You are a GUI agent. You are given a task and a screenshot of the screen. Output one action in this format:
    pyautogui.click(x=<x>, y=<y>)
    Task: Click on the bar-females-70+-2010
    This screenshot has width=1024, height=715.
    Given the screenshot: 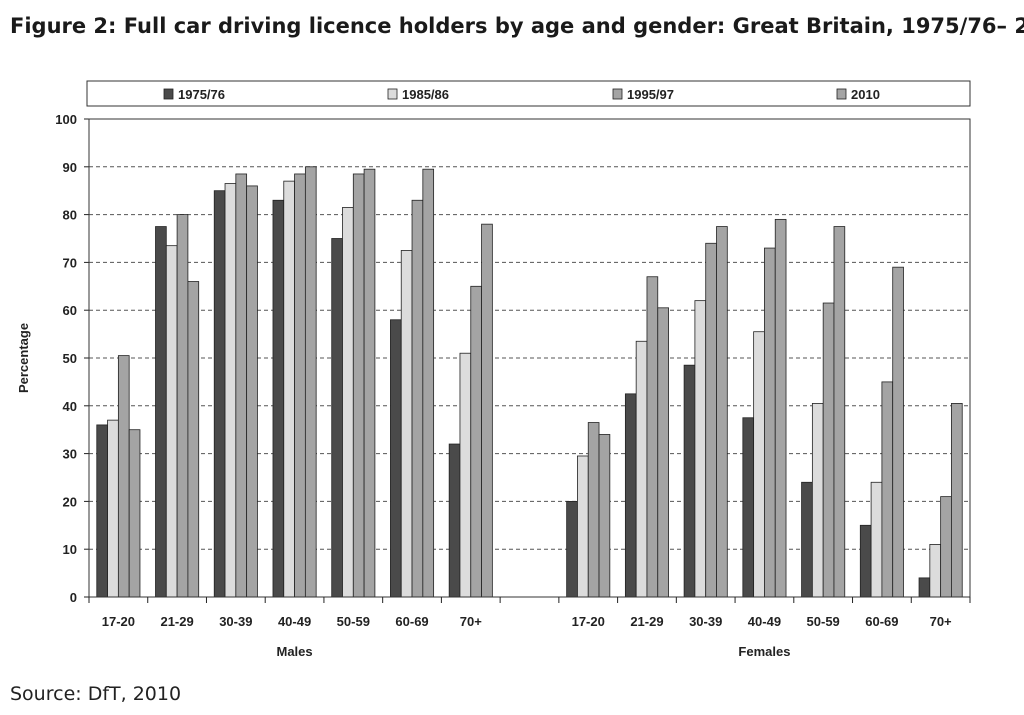 What is the action you would take?
    pyautogui.click(x=957, y=500)
    